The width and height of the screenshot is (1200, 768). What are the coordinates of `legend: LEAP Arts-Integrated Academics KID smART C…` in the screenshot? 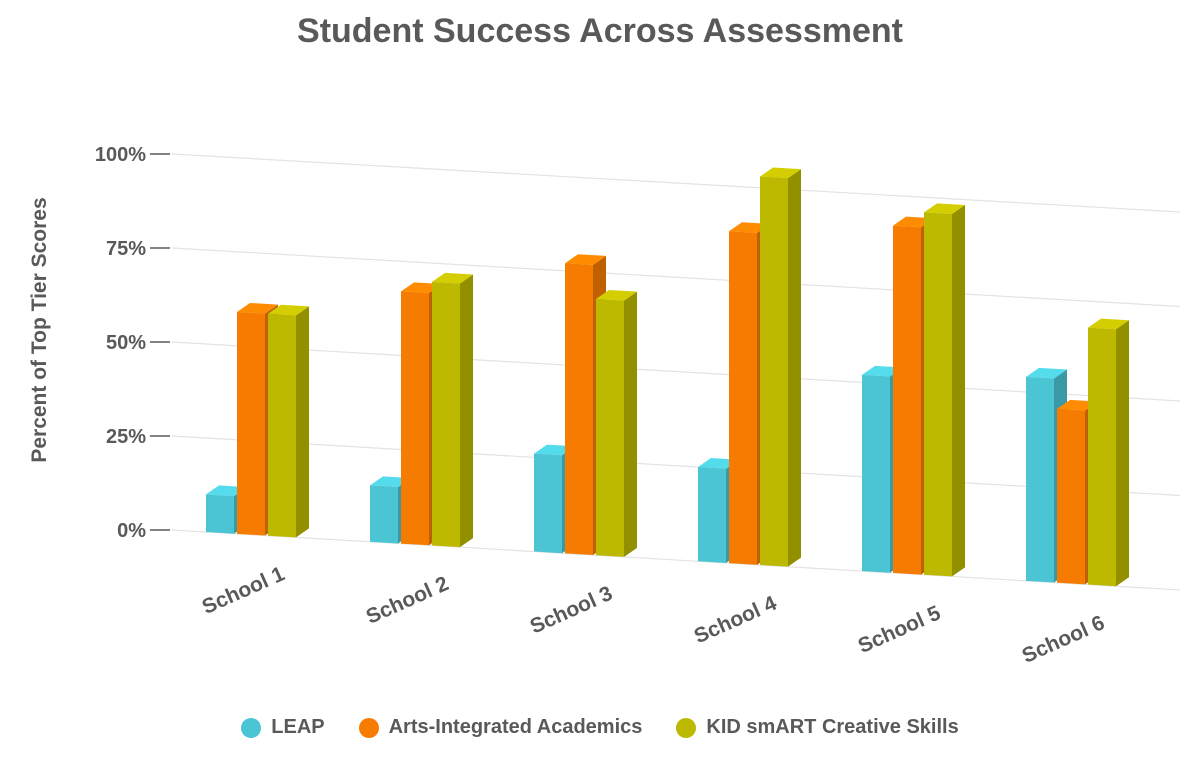 It's located at (600, 727).